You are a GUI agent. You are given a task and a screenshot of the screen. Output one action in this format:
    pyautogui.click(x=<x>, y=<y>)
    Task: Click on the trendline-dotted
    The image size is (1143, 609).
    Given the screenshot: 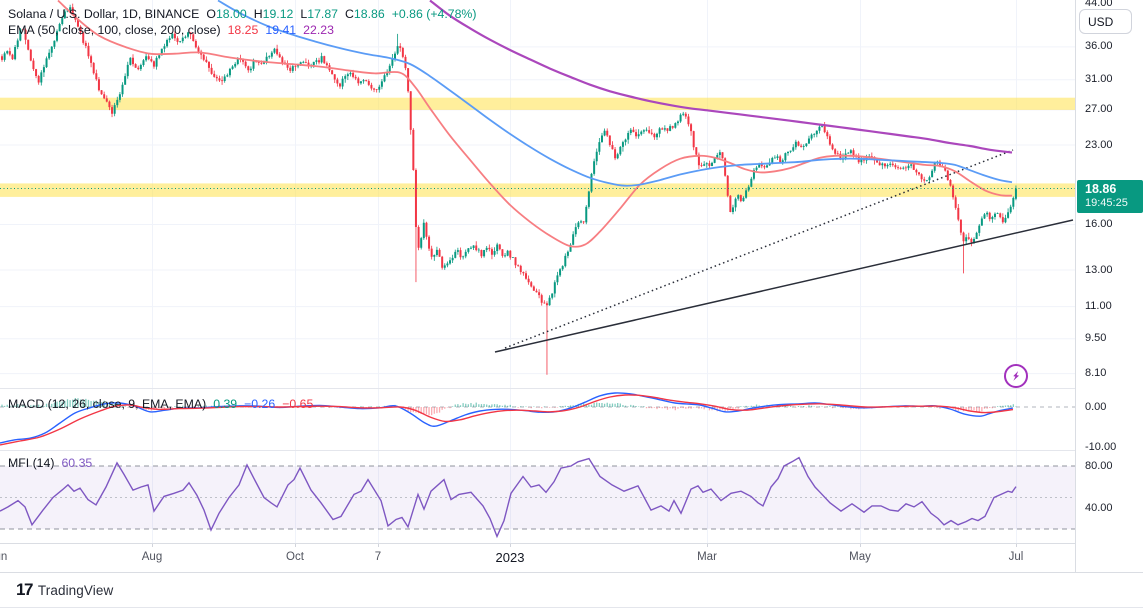 What is the action you would take?
    pyautogui.click(x=759, y=249)
    